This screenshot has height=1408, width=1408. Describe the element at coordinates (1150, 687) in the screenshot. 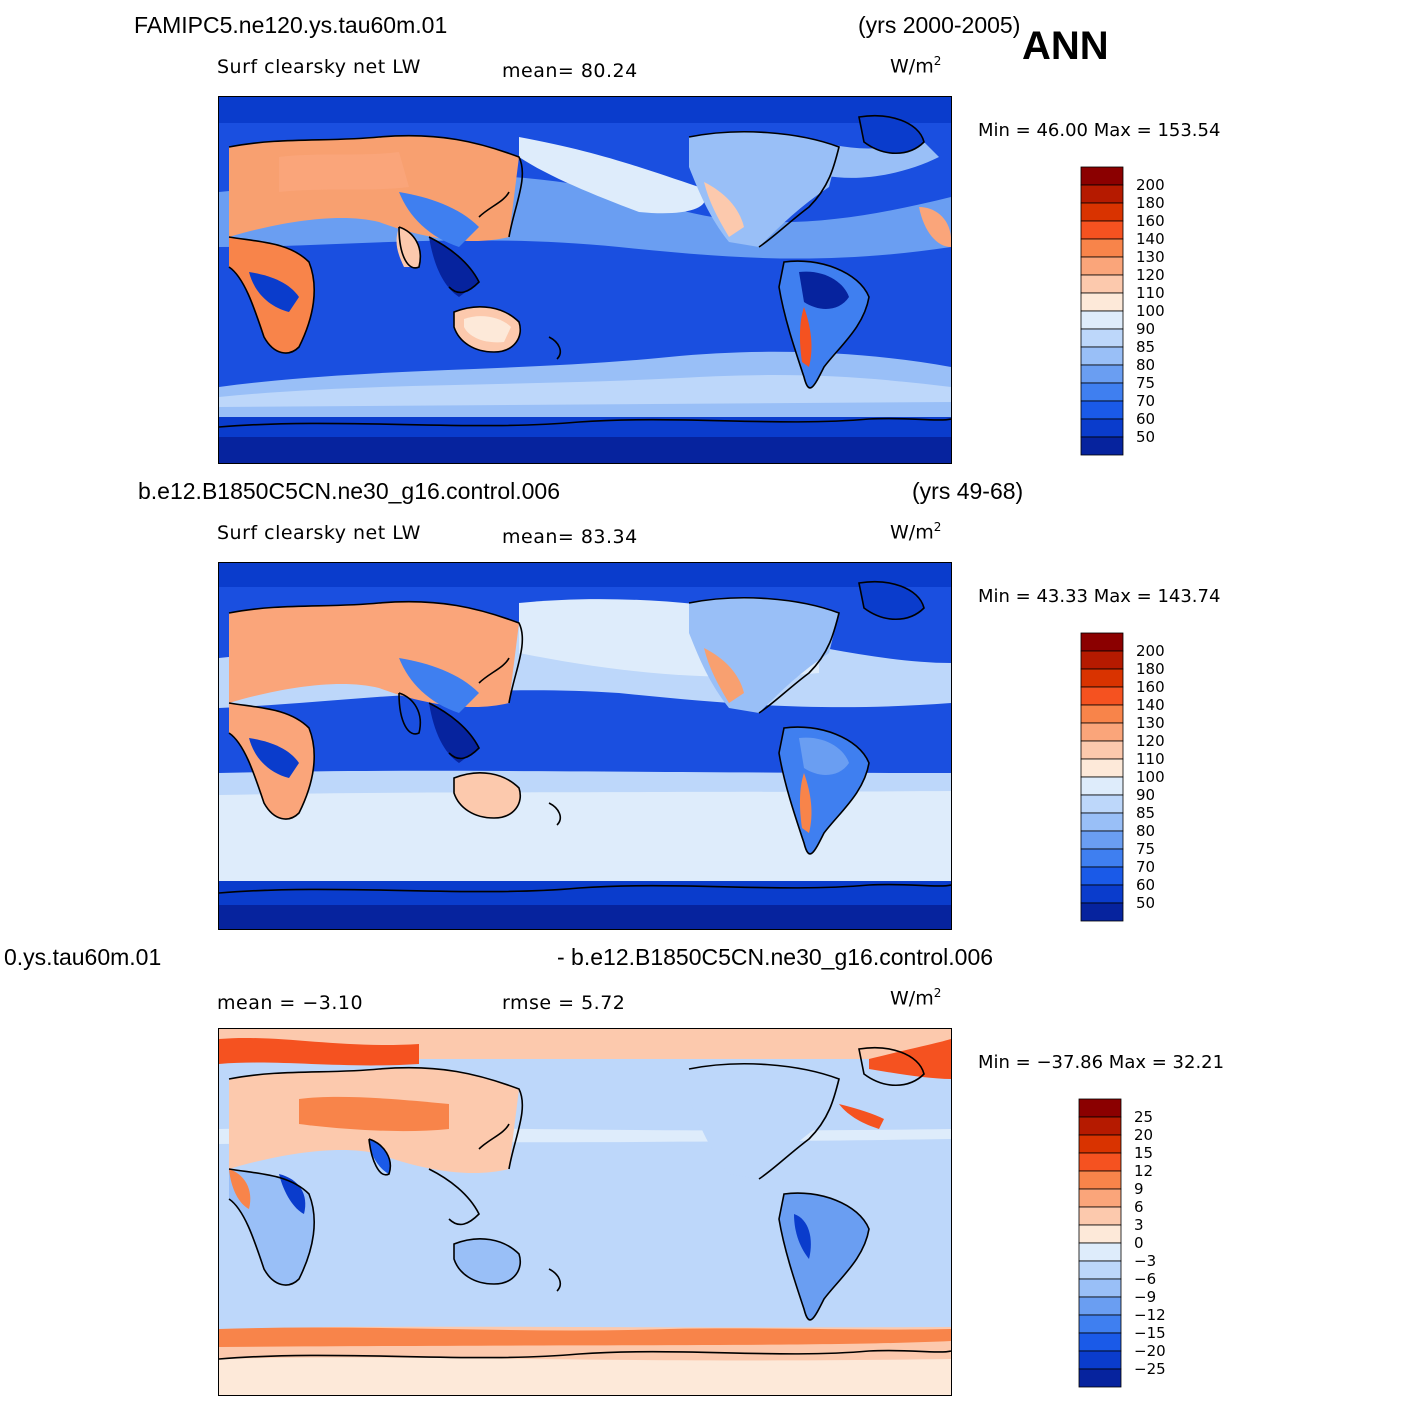

I see `colorbar-tick-label: 160` at that location.